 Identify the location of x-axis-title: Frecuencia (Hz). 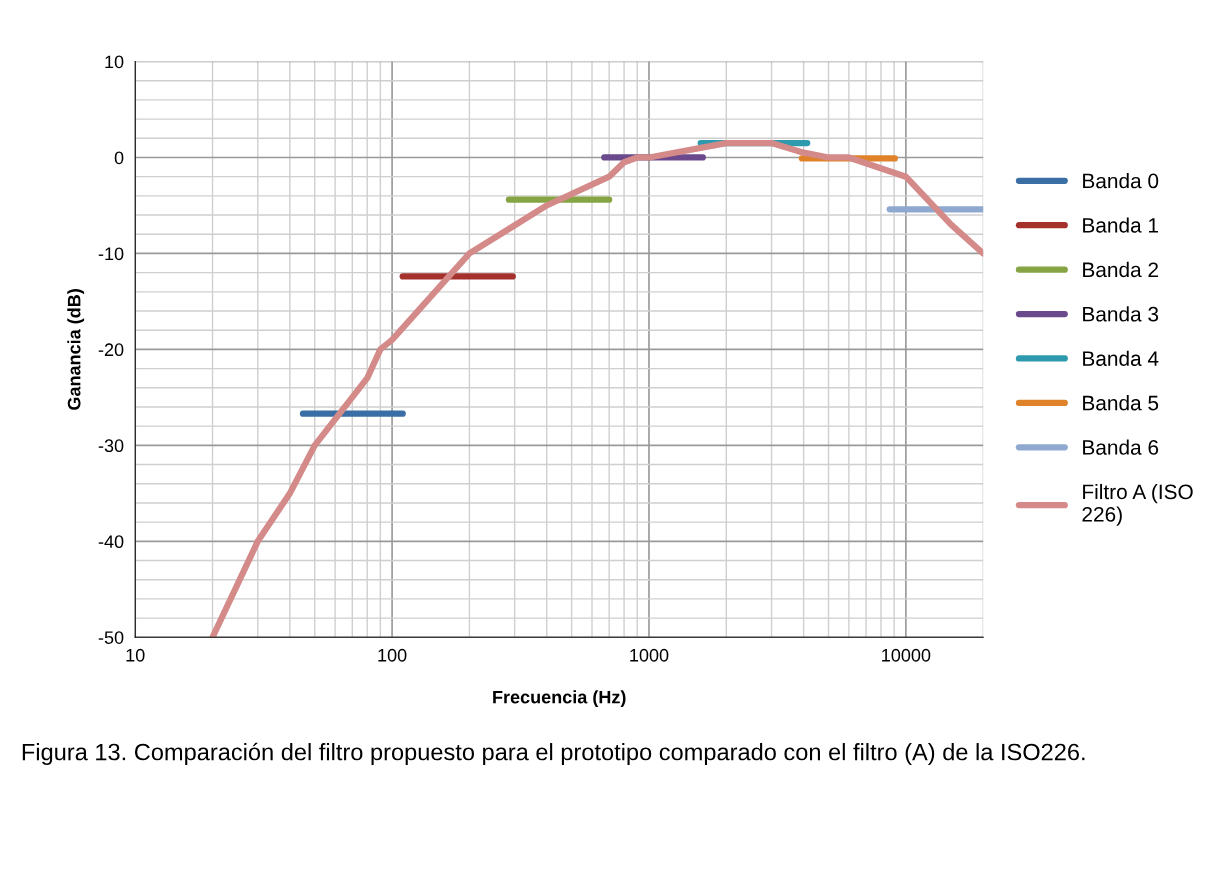
(559, 699).